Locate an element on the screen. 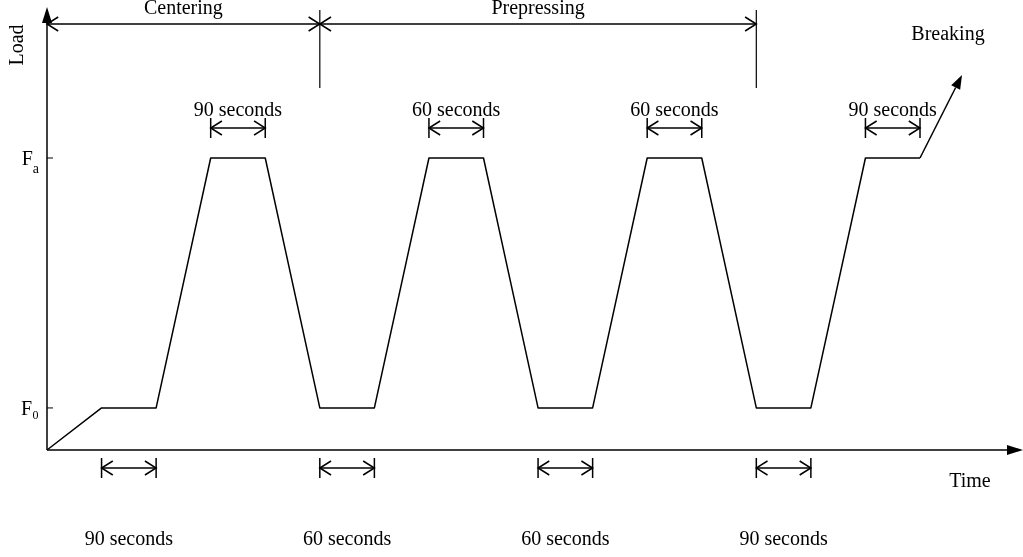 The image size is (1023, 557). y-axis-title: Load is located at coordinates (16, 45).